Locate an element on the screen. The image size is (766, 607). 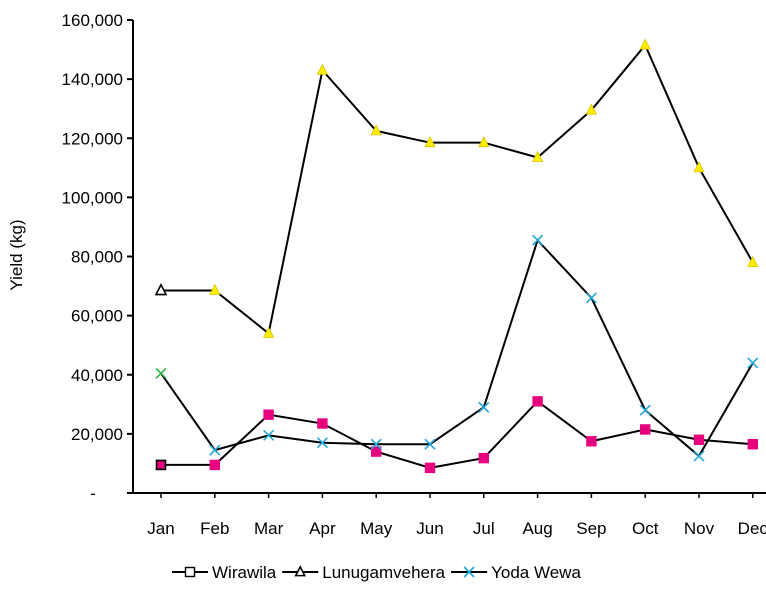
legend-item-lunugamvehera: Lunugamvehera is located at coordinates (364, 572).